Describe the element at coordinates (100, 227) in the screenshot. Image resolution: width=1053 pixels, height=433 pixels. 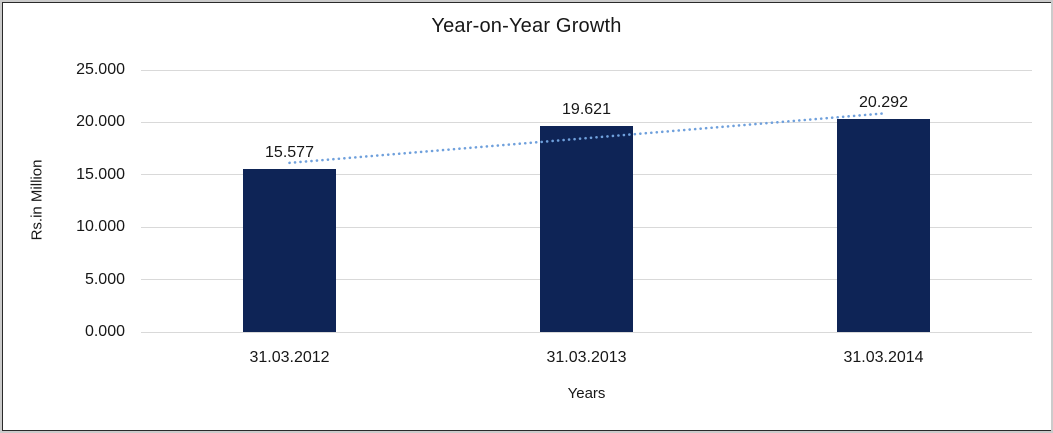
I see `y-tick-label: 10.000` at that location.